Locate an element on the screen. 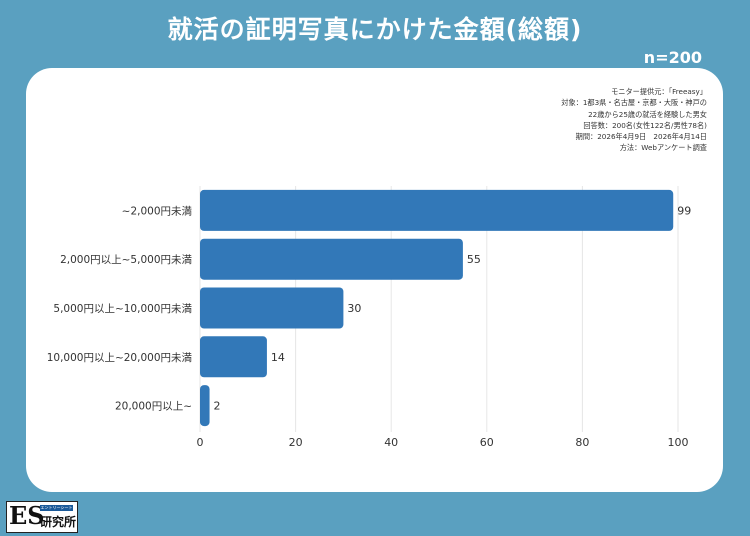 This screenshot has height=536, width=750. x-tick-label: 60 is located at coordinates (487, 442).